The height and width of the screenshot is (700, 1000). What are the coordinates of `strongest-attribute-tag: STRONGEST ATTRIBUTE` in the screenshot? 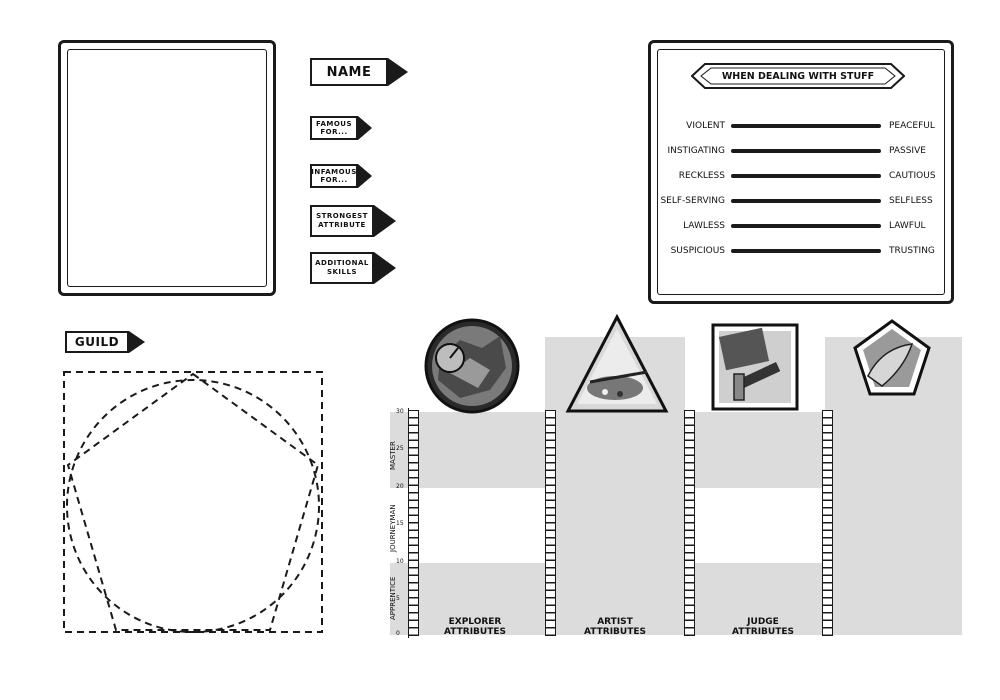 It's located at (353, 221).